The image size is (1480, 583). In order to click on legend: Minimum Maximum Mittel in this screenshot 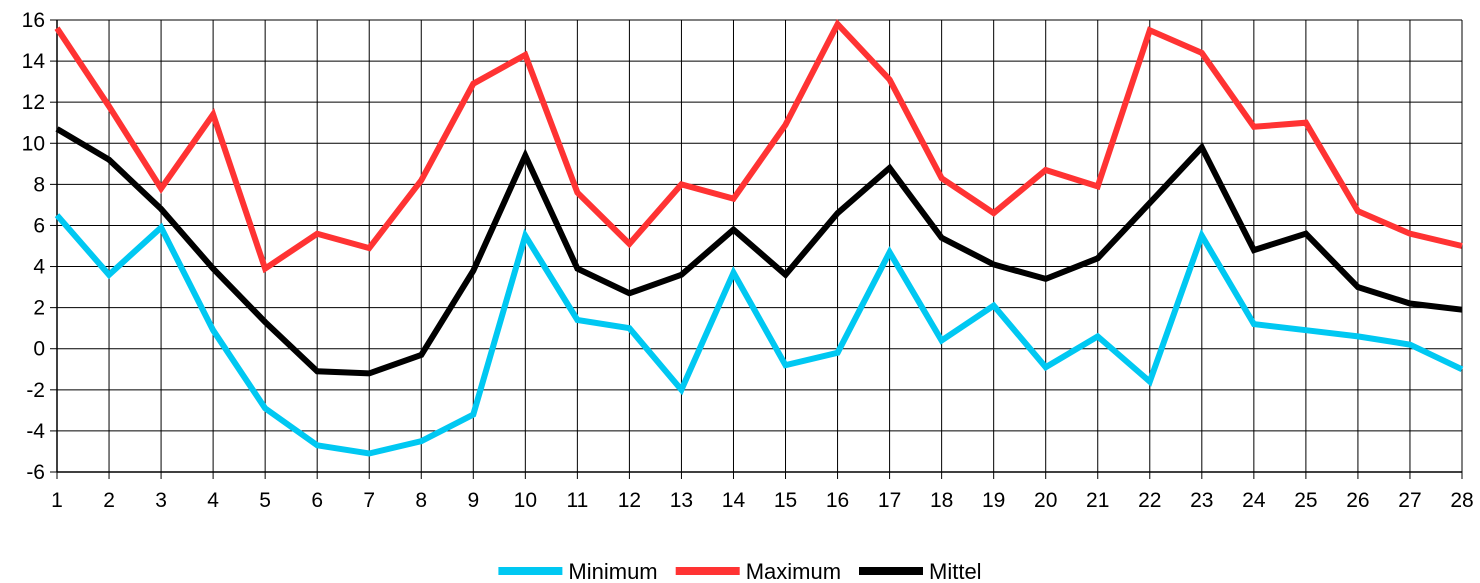, I will do `click(740, 571)`.